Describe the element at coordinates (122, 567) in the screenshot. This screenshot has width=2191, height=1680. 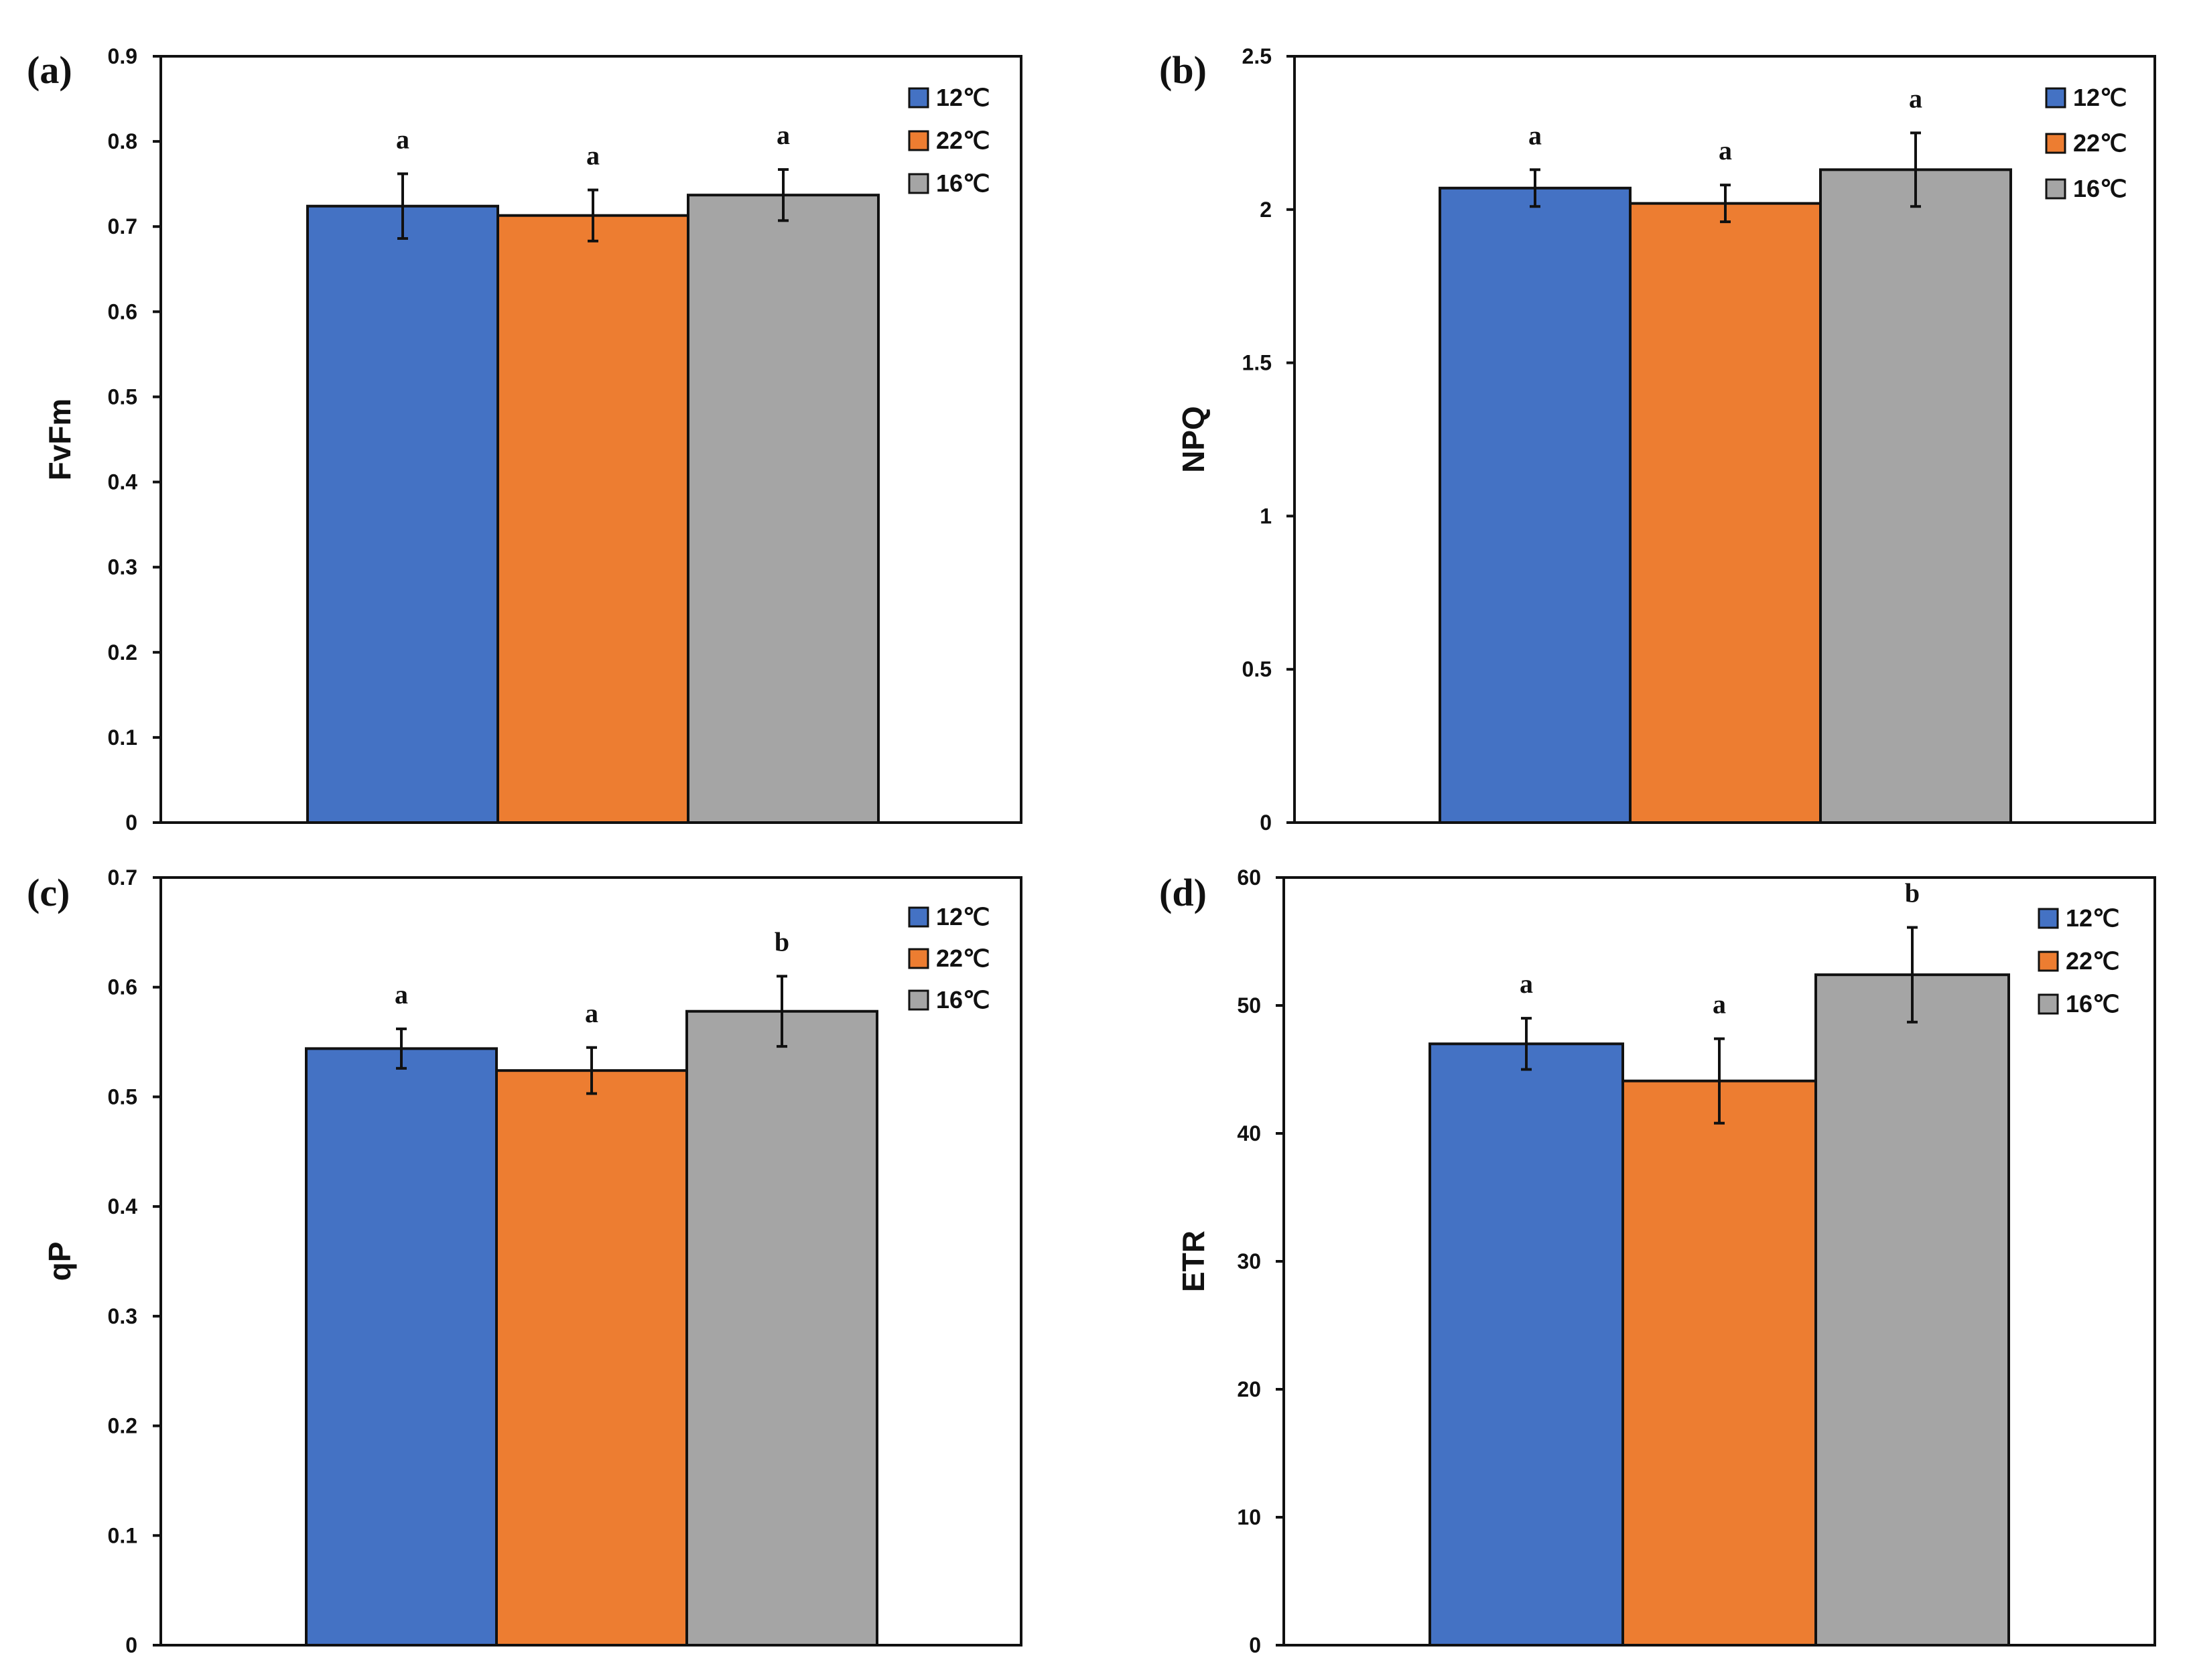
I see `panel-a-y-tick-label: 0.3` at that location.